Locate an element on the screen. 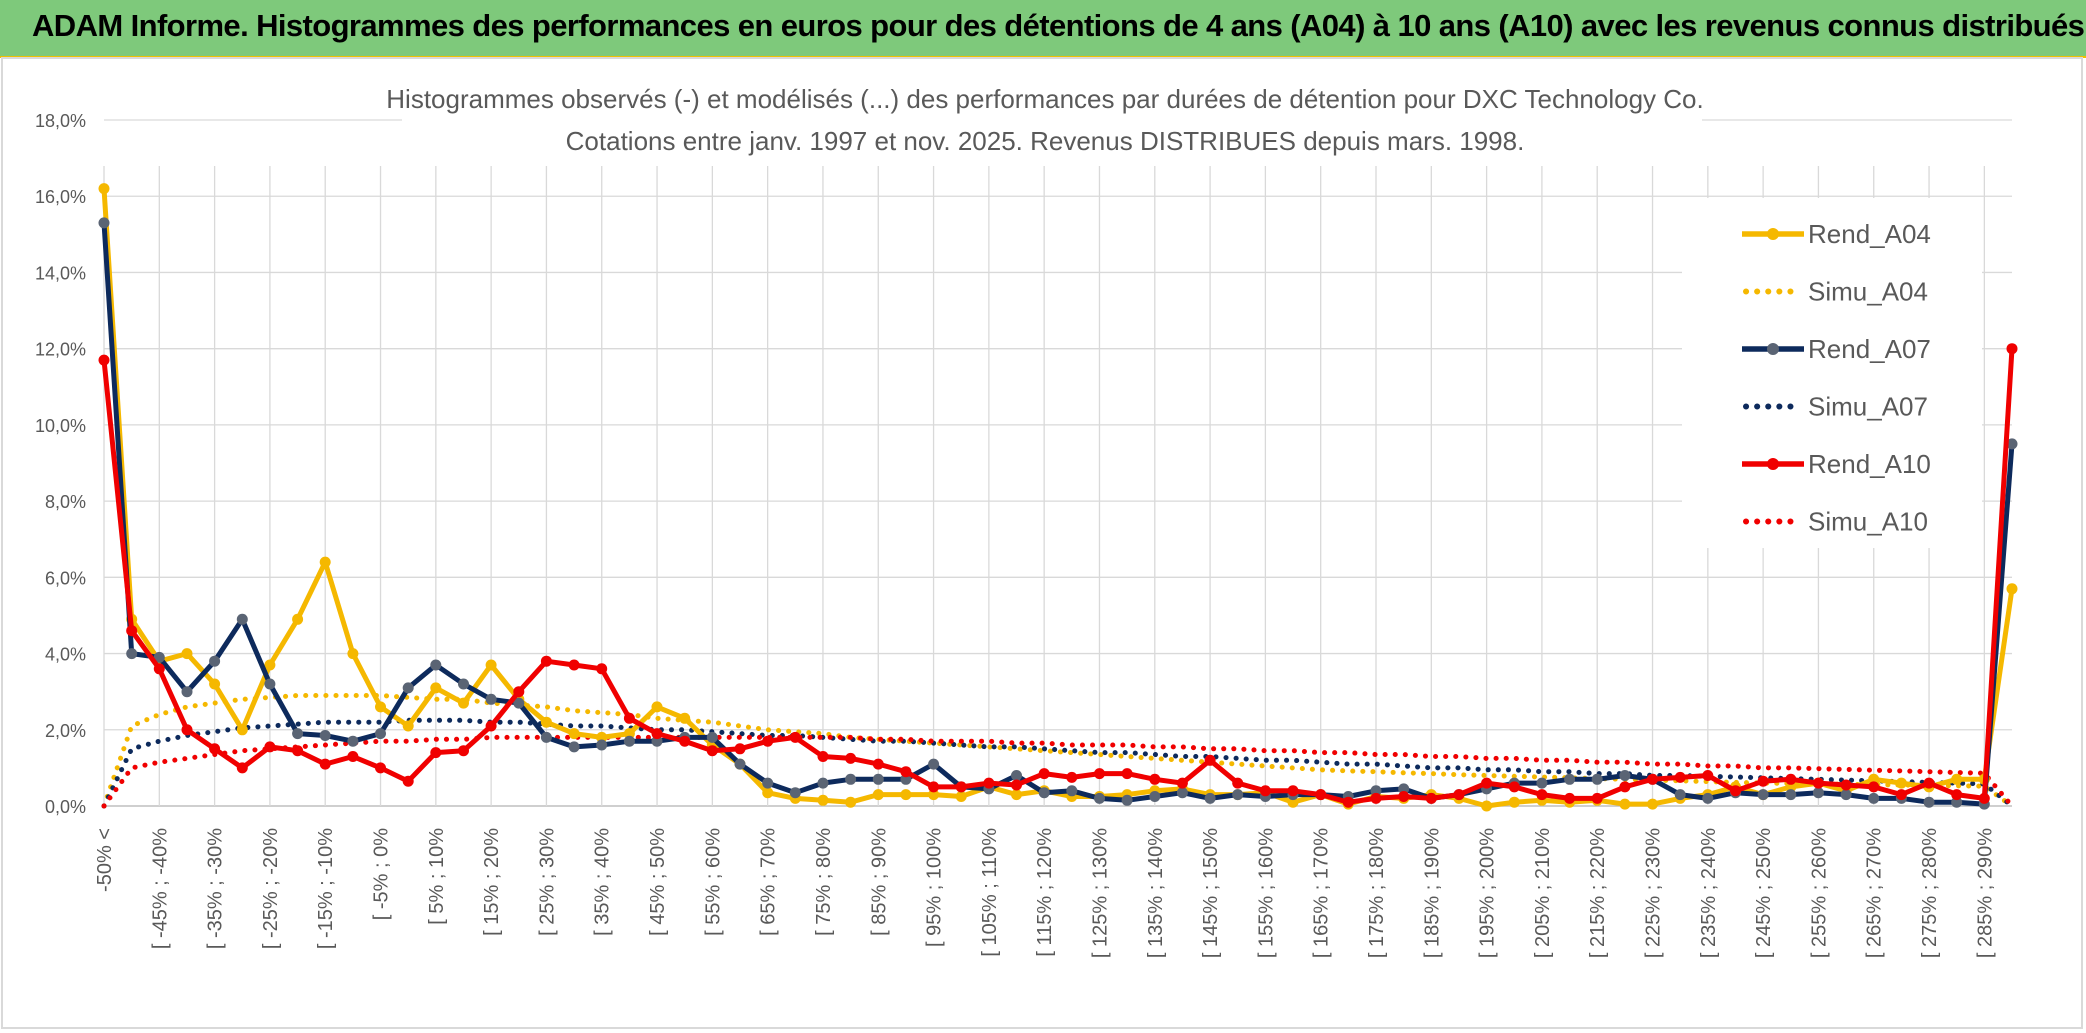 This screenshot has height=1033, width=2086. y-tick-label: 6,0% is located at coordinates (65, 578).